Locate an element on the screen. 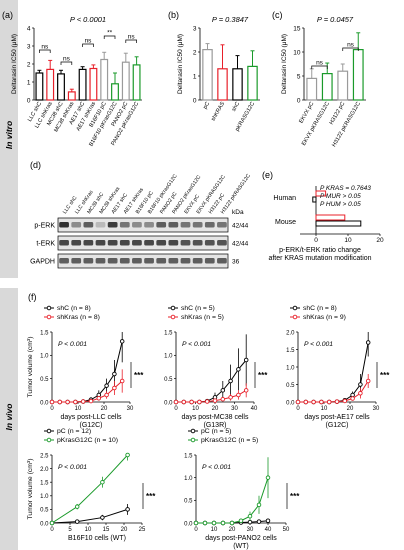 The image size is (404, 550). panel-e-xtick-label: 10 is located at coordinates (348, 240).